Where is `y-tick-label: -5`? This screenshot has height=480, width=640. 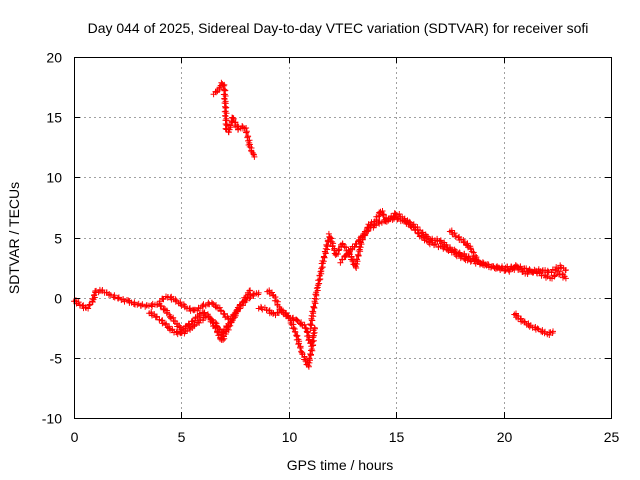 y-tick-label: -5 is located at coordinates (56, 359).